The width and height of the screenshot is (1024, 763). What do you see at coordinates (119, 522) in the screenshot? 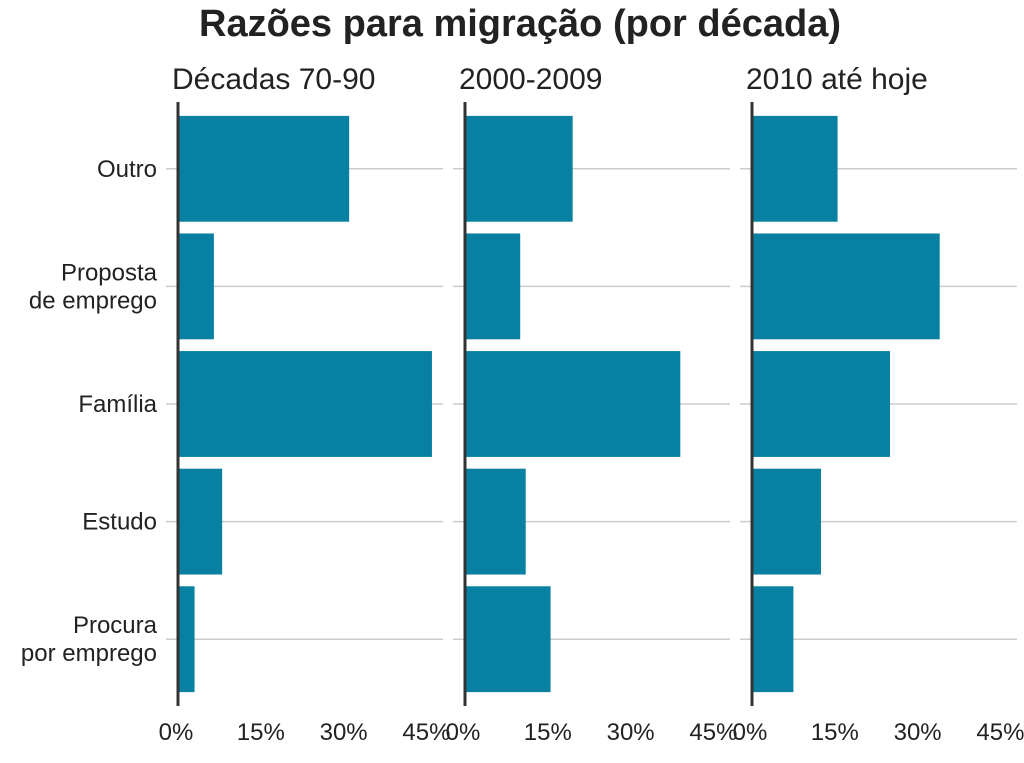
I see `category-label: Estudo` at bounding box center [119, 522].